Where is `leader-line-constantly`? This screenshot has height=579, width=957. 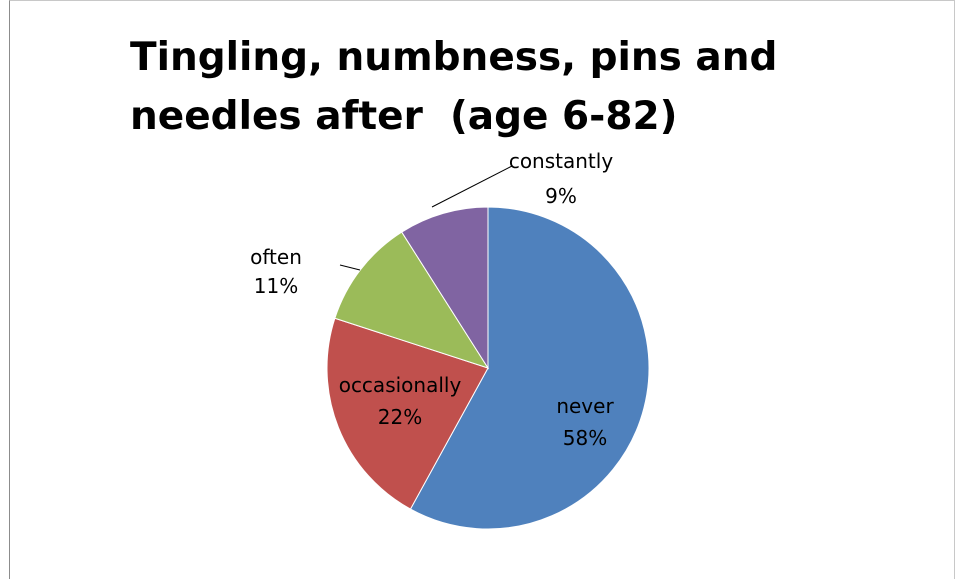 leader-line-constantly is located at coordinates (472, 186).